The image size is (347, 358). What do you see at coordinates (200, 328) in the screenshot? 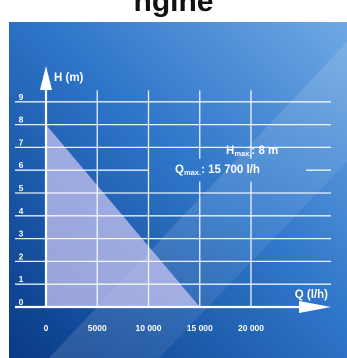
I see `x-tick-label-15000: 15 000` at bounding box center [200, 328].